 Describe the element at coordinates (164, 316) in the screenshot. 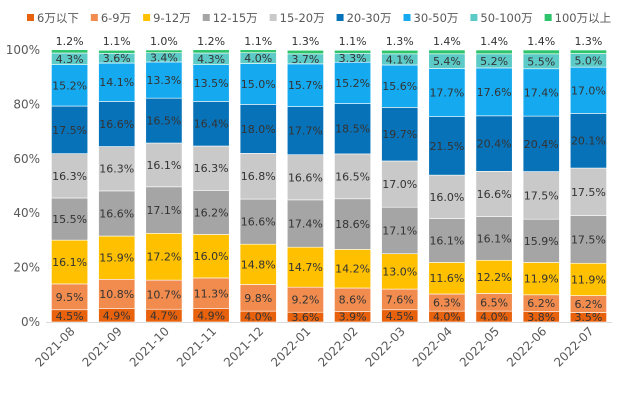

I see `data-label: 4.7%` at that location.